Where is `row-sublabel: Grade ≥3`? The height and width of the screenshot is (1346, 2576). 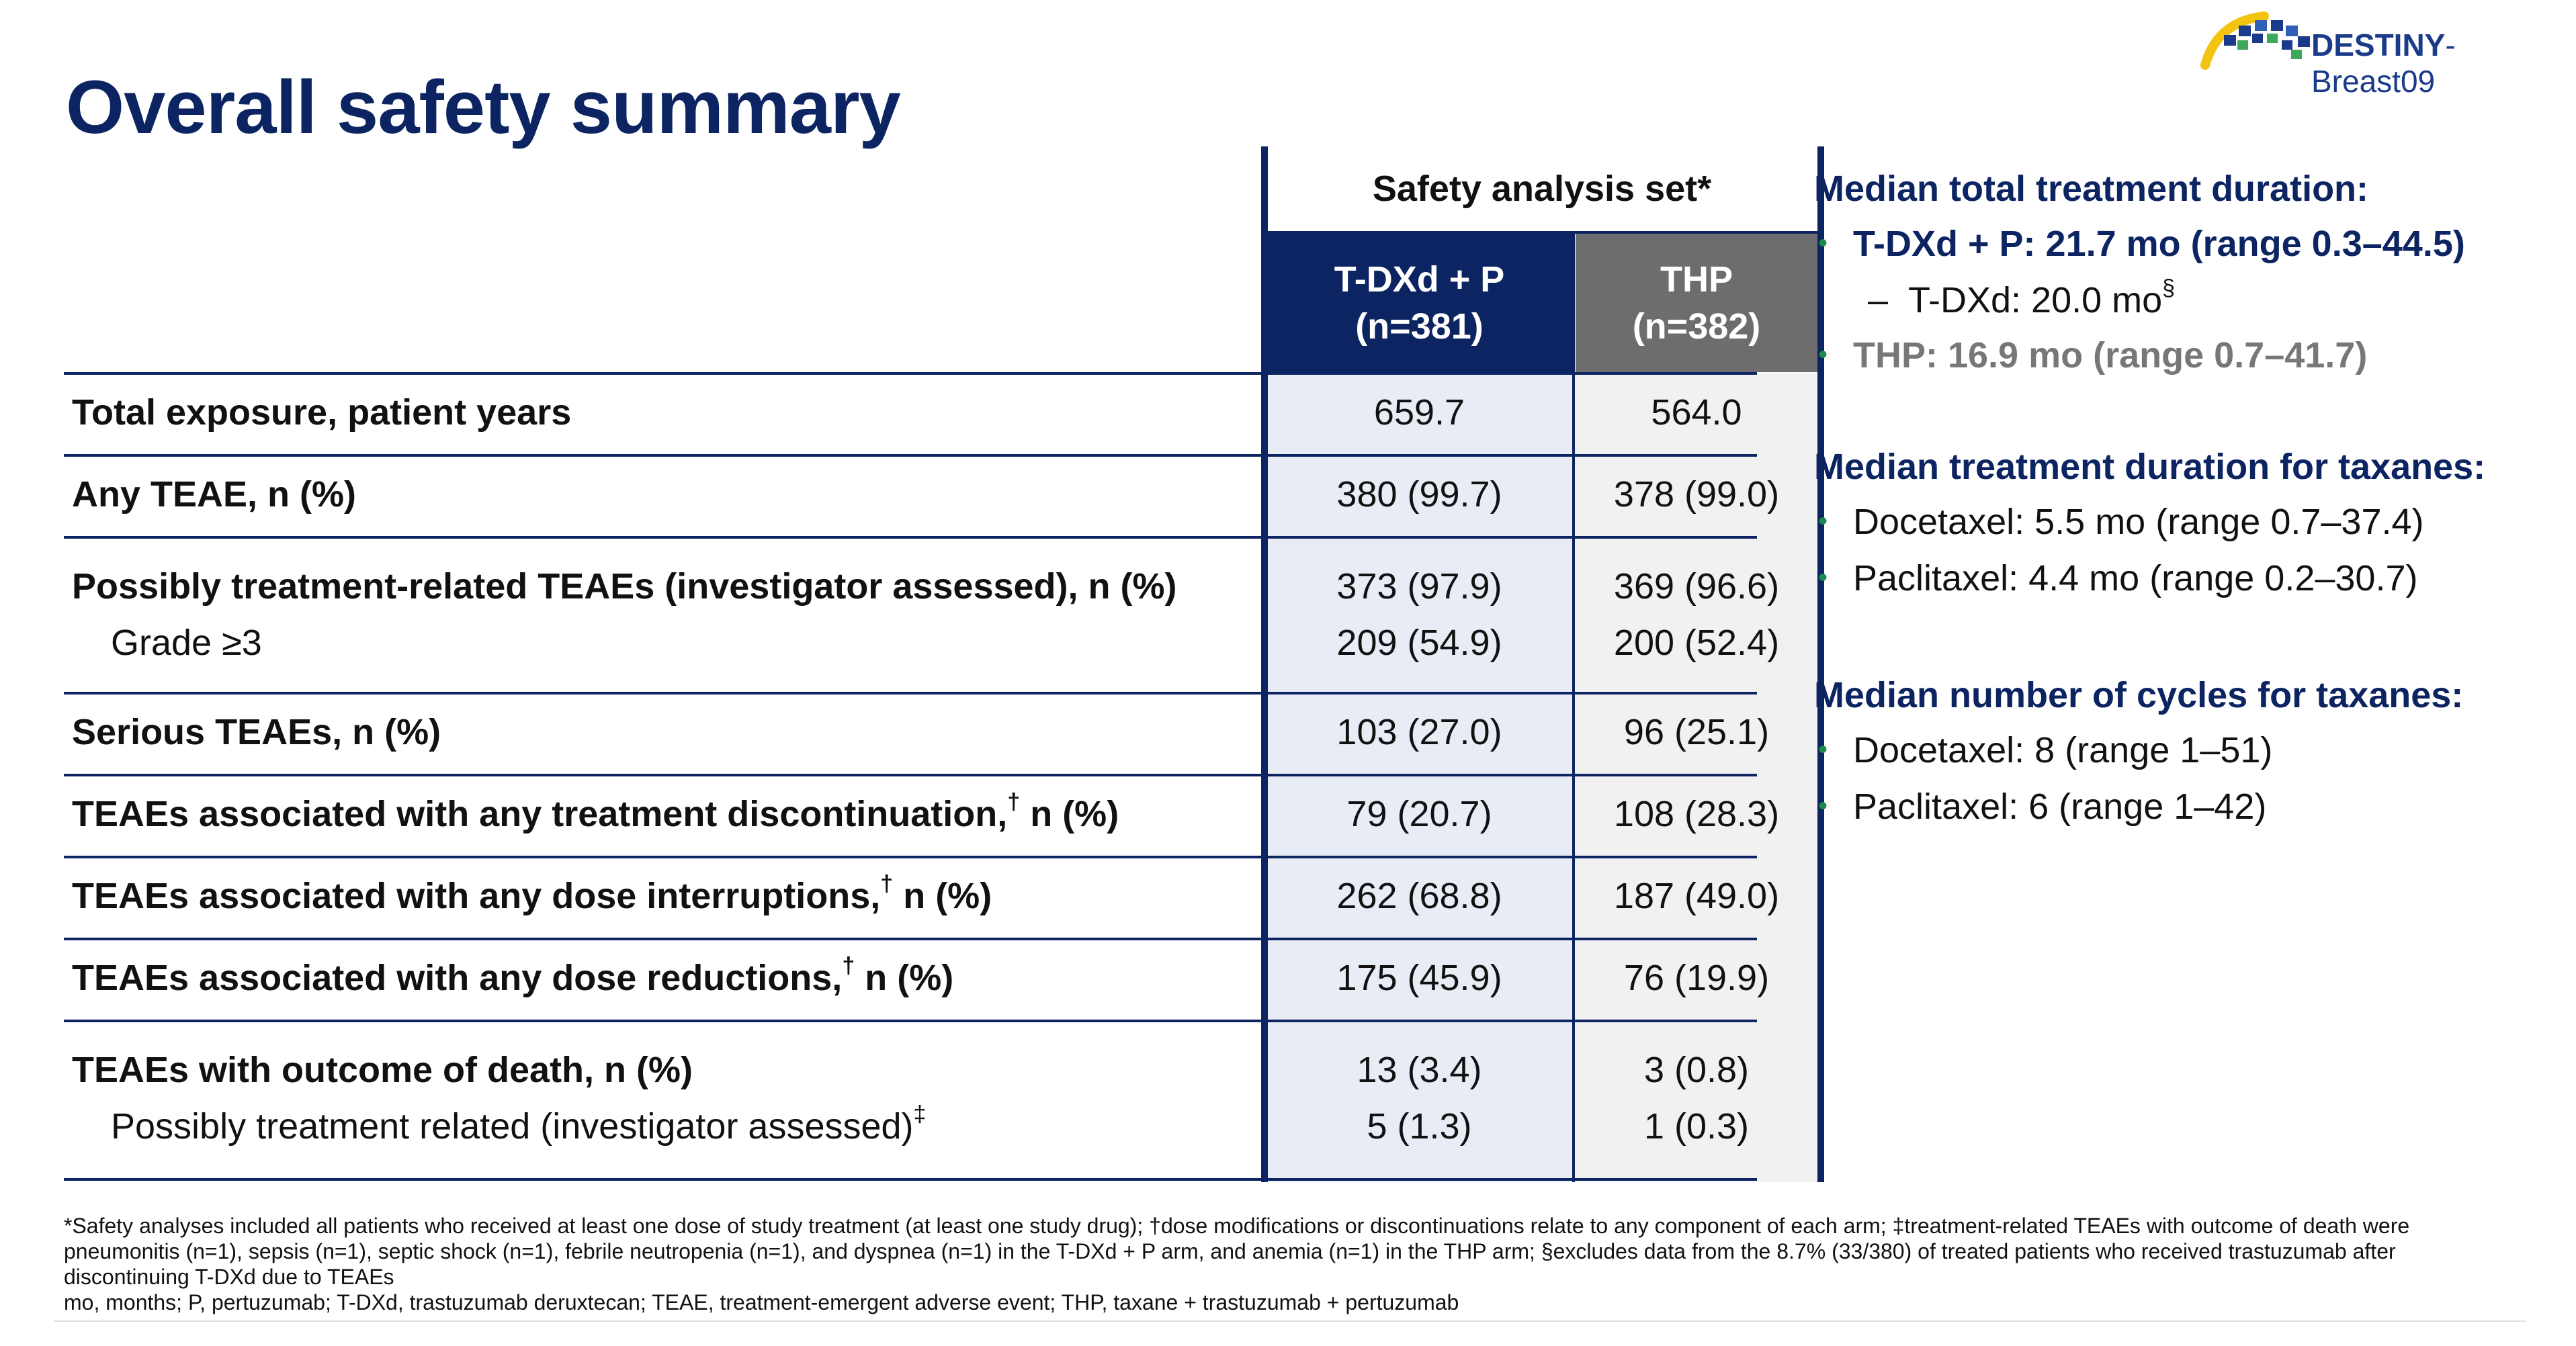
row-sublabel: Grade ≥3 is located at coordinates (186, 643).